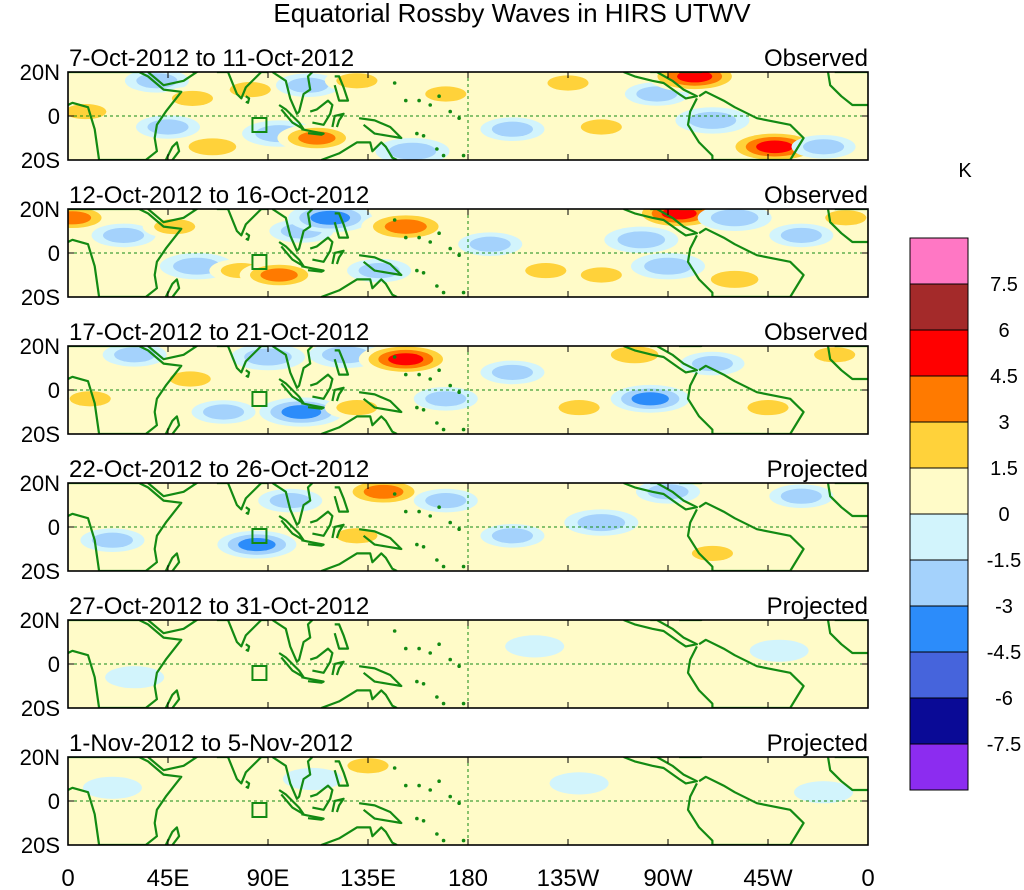 This screenshot has height=890, width=1024. I want to click on colorbar-level-label: -1.5, so click(1004, 561).